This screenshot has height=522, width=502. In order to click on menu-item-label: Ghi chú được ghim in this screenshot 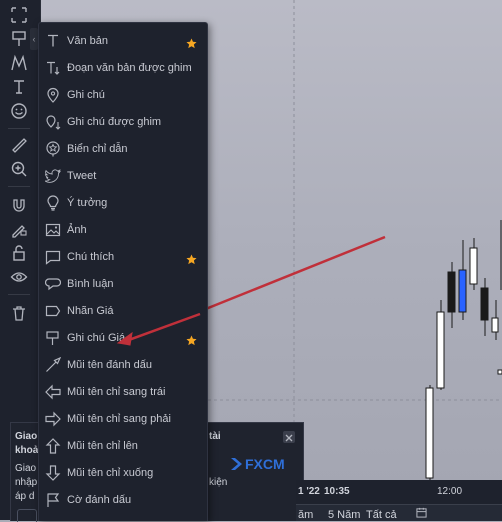, I will do `click(114, 122)`.